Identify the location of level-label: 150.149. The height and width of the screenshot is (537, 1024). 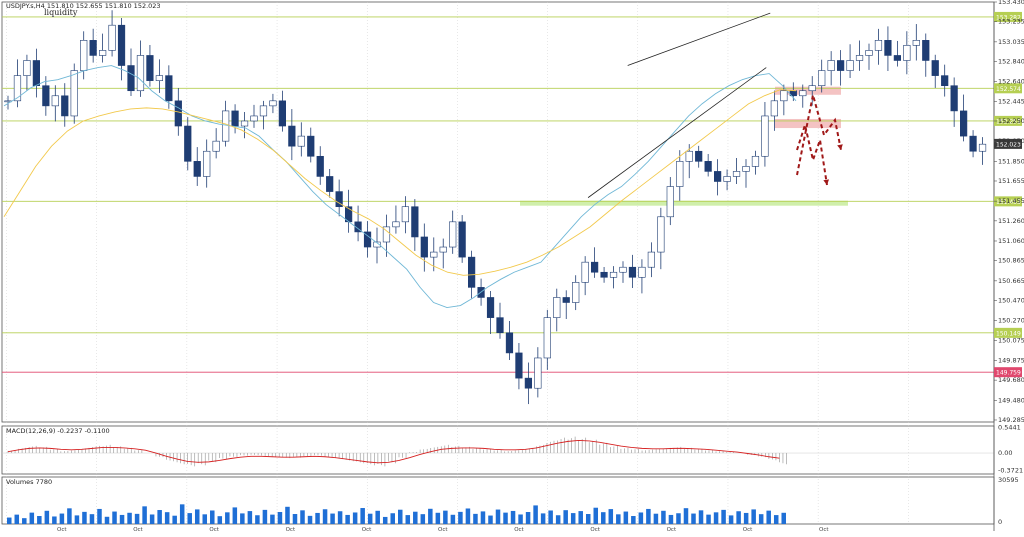
(1008, 333).